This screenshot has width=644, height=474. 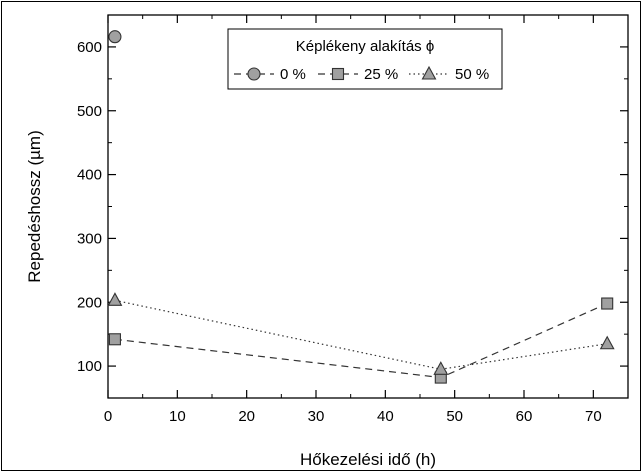 I want to click on x-tick-label-1: 10, so click(x=177, y=416).